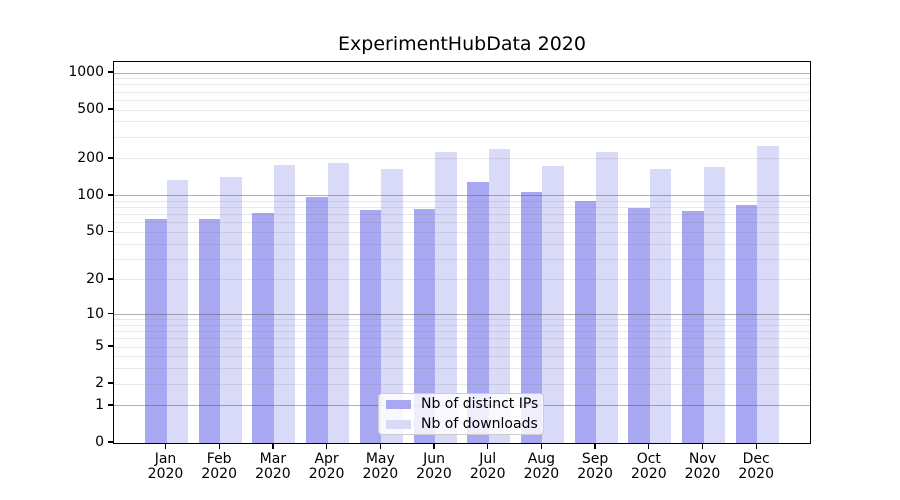 Image resolution: width=900 pixels, height=500 pixels. I want to click on x-tick-month: Dec, so click(756, 459).